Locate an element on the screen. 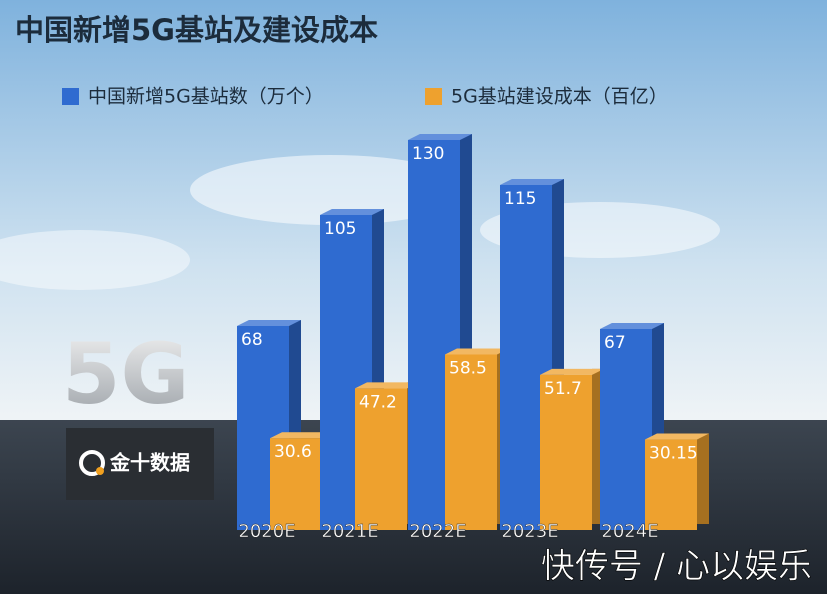 The image size is (827, 594). value-label: 51.7 is located at coordinates (563, 389).